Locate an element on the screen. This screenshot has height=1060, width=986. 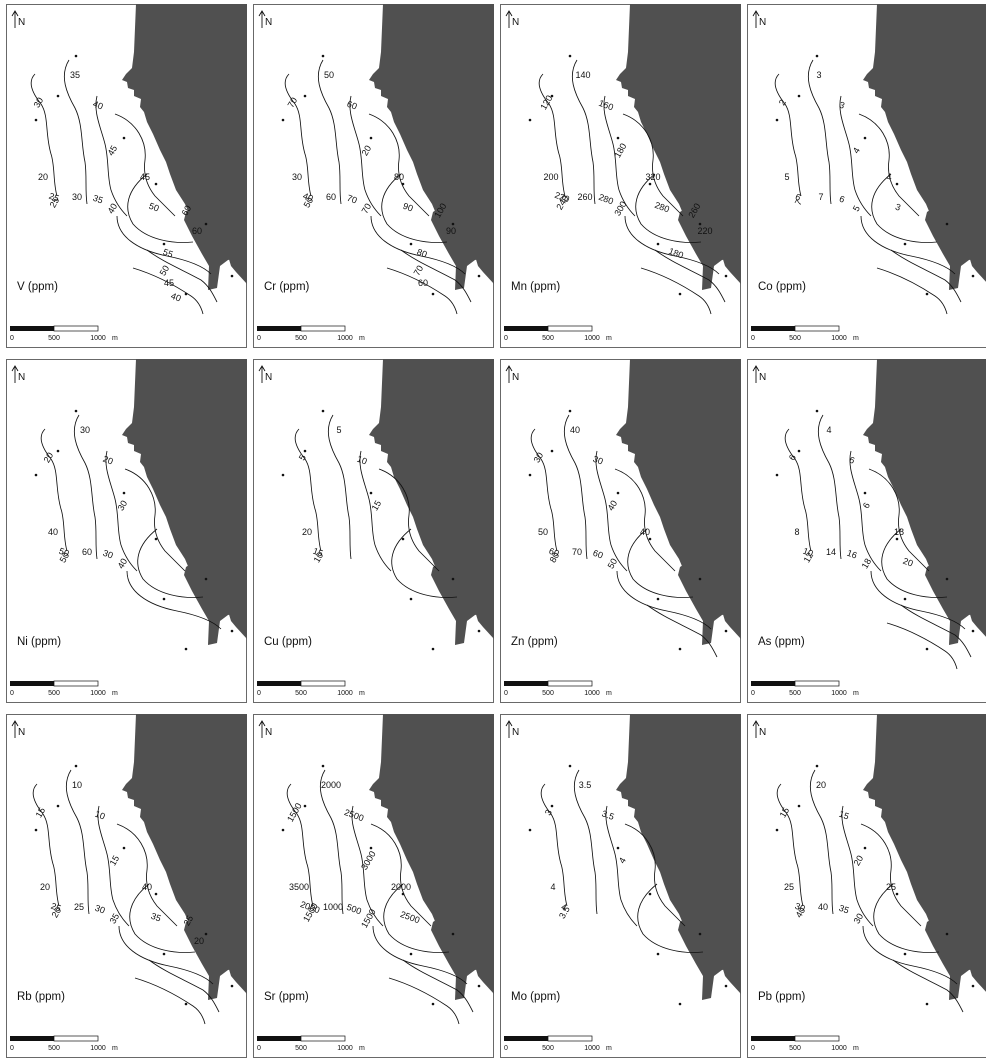
contour-label: 20 is located at coordinates (43, 177).